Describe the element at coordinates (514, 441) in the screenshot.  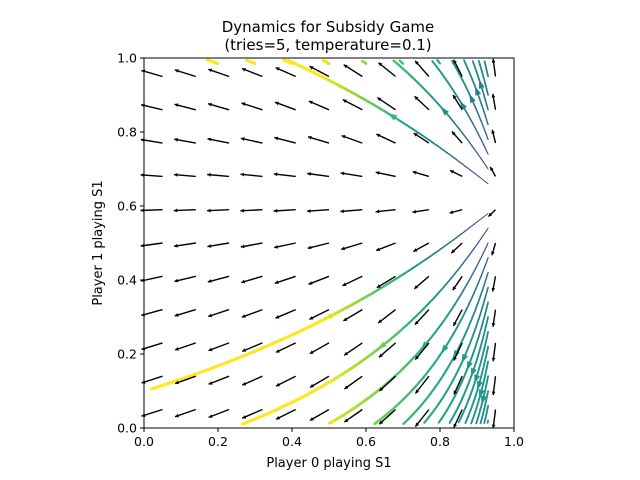
I see `x-tick-label: 1.0` at that location.